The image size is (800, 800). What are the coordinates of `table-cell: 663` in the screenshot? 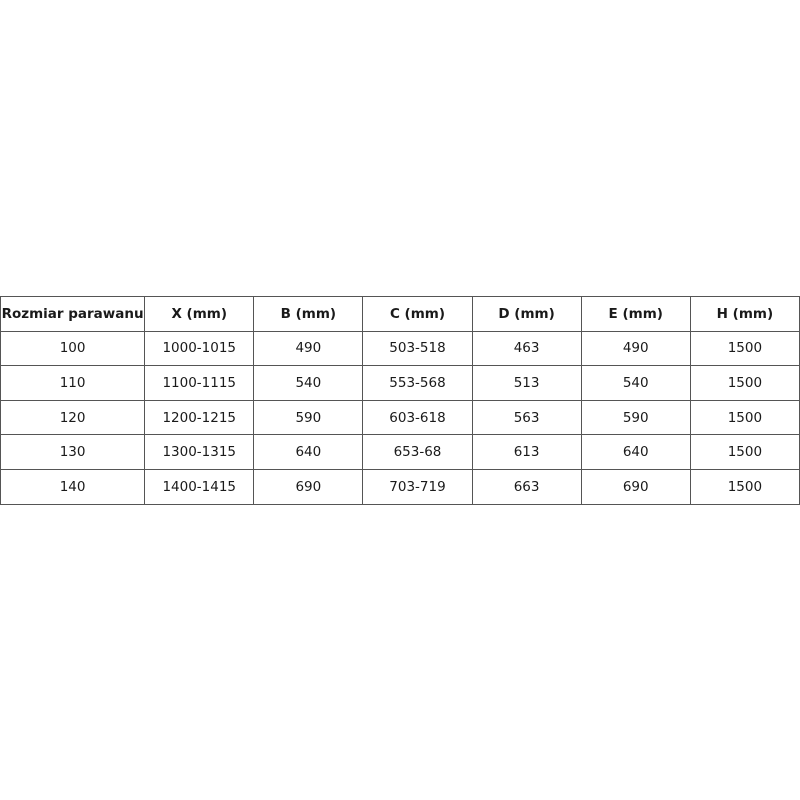 It's located at (526, 486).